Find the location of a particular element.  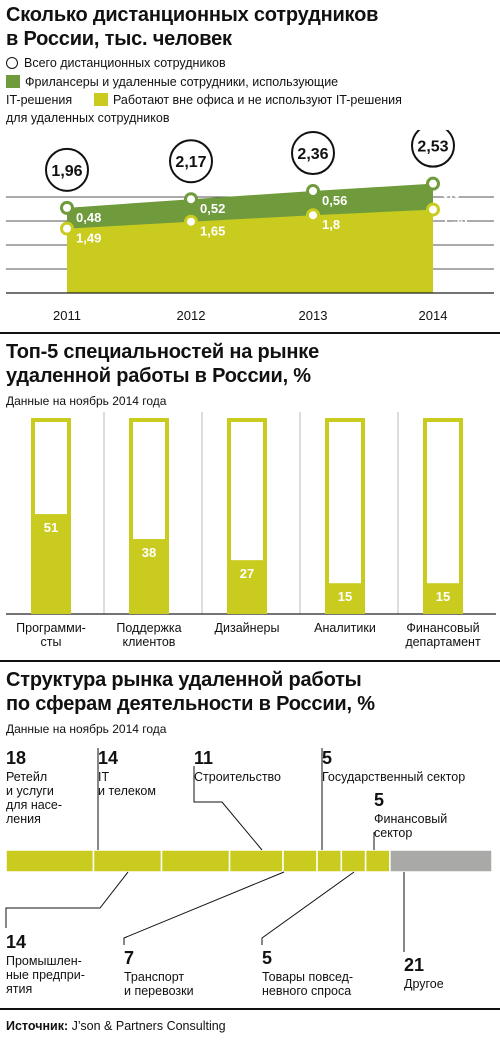

segment-label: ления is located at coordinates (23, 819).